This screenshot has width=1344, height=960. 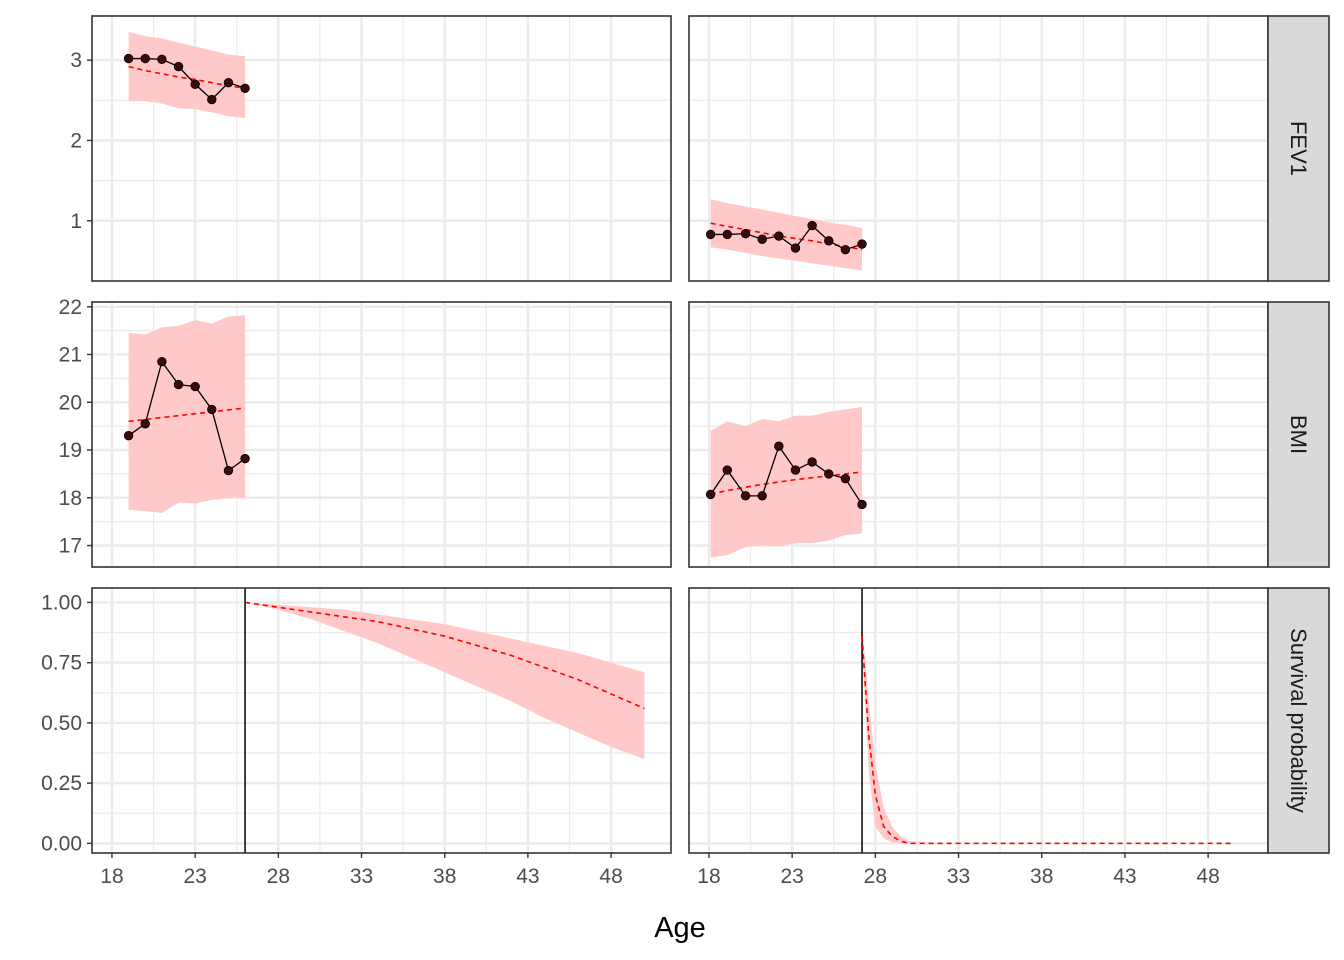 What do you see at coordinates (70, 498) in the screenshot?
I see `y-tick-label-bmi: 18` at bounding box center [70, 498].